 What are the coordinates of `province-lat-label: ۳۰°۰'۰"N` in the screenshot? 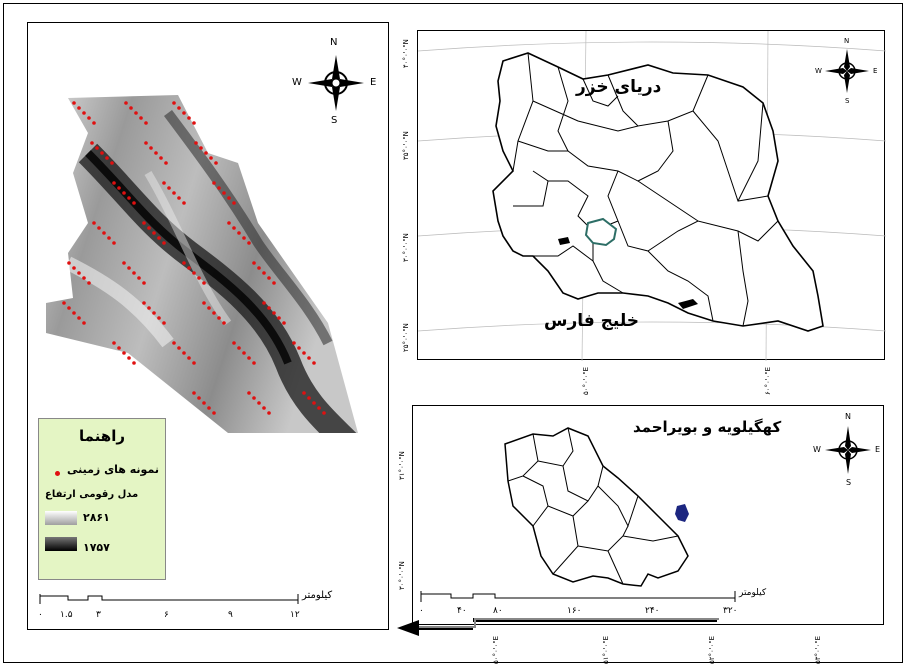 It's located at (402, 575).